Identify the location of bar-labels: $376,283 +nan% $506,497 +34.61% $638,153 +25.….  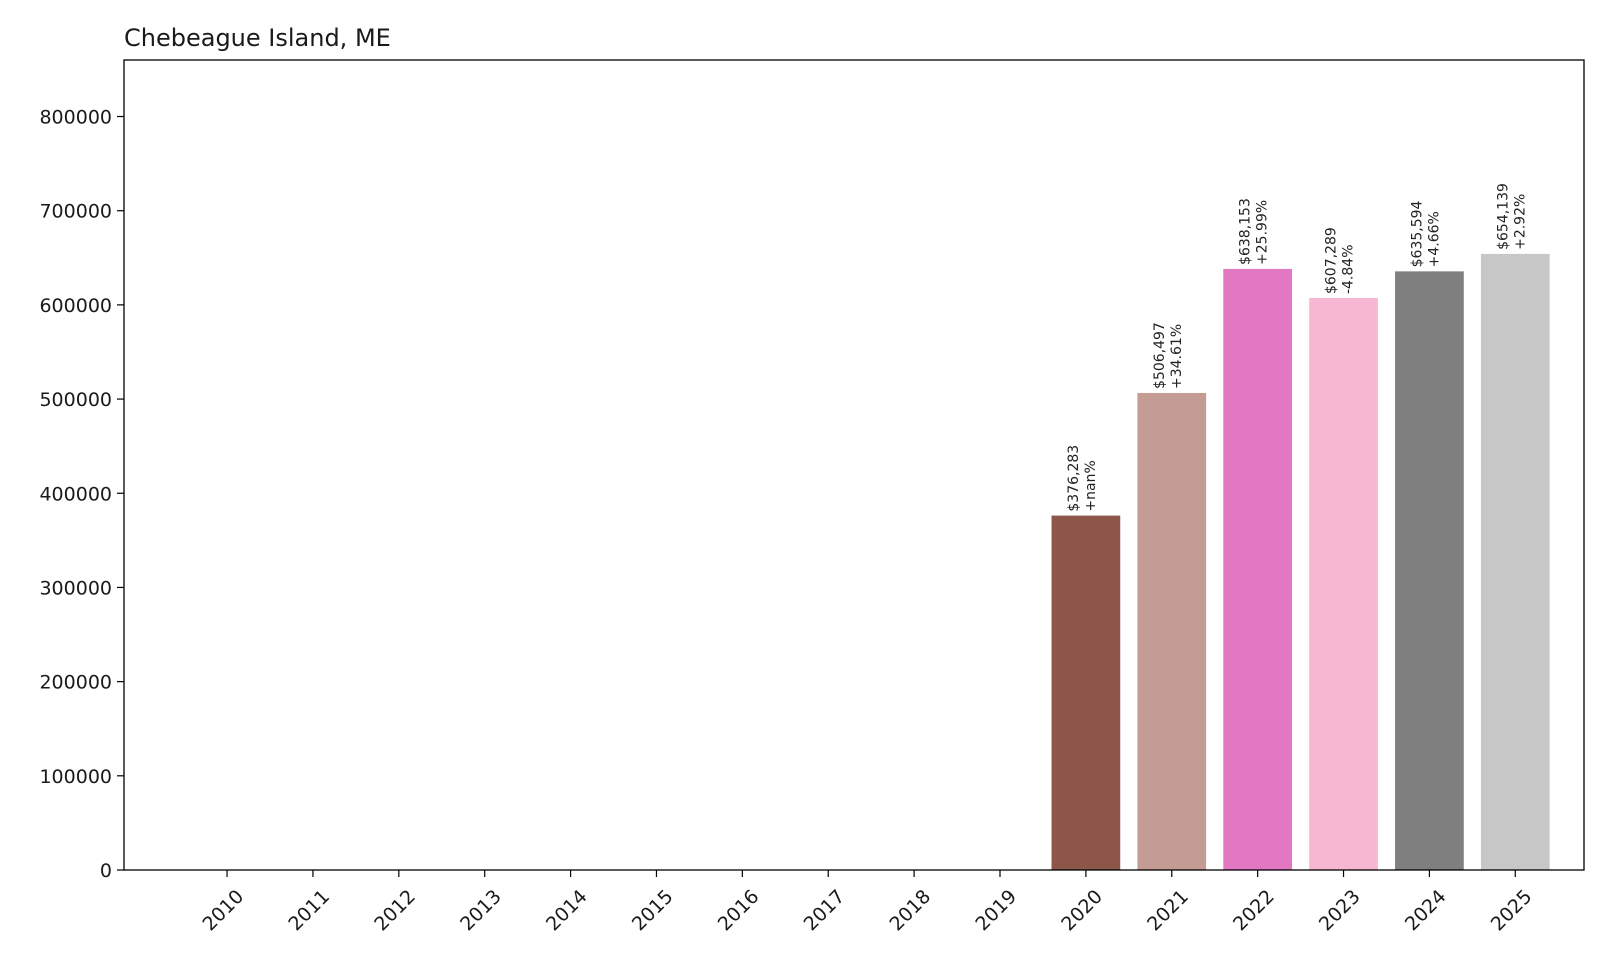
(1297, 347).